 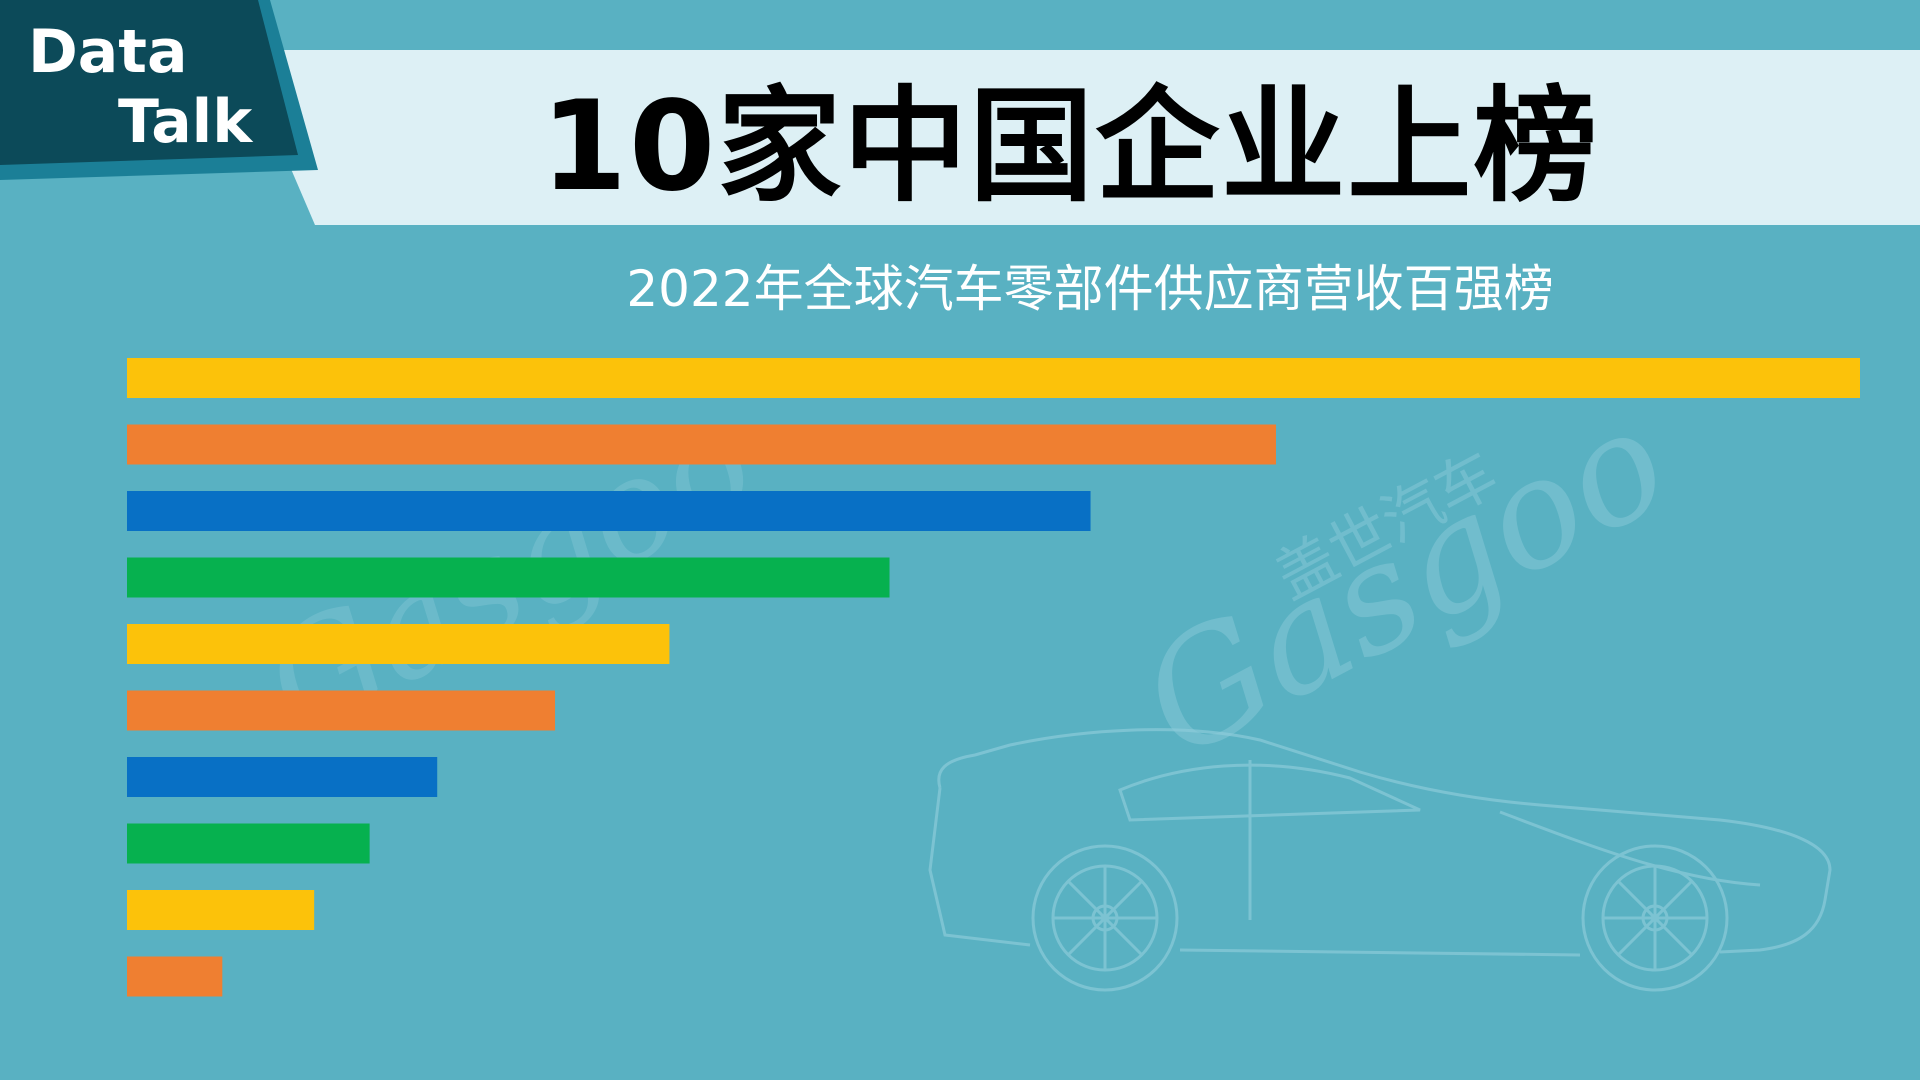 What do you see at coordinates (1070, 147) in the screenshot?
I see `page-title: 10家中国企业上榜` at bounding box center [1070, 147].